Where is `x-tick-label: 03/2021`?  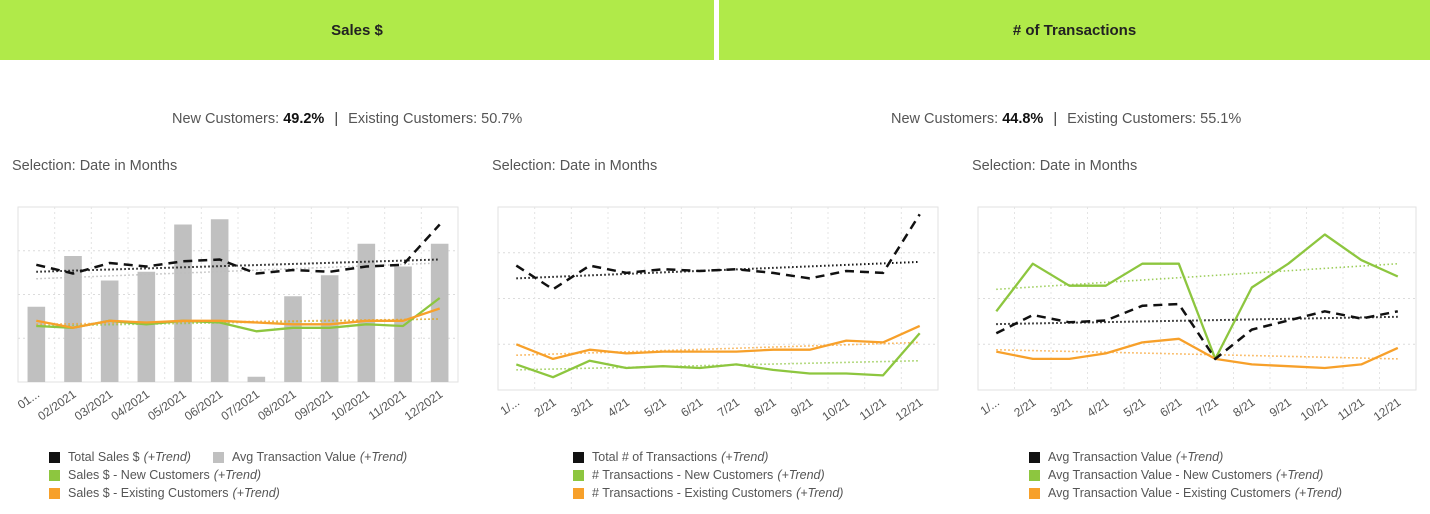
x-tick-label: 03/2021 is located at coordinates (94, 405).